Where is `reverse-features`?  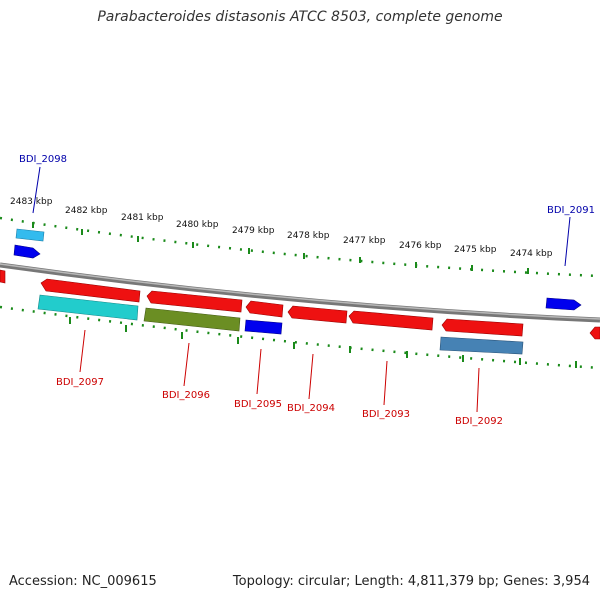
reverse-features is located at coordinates (318, 316).